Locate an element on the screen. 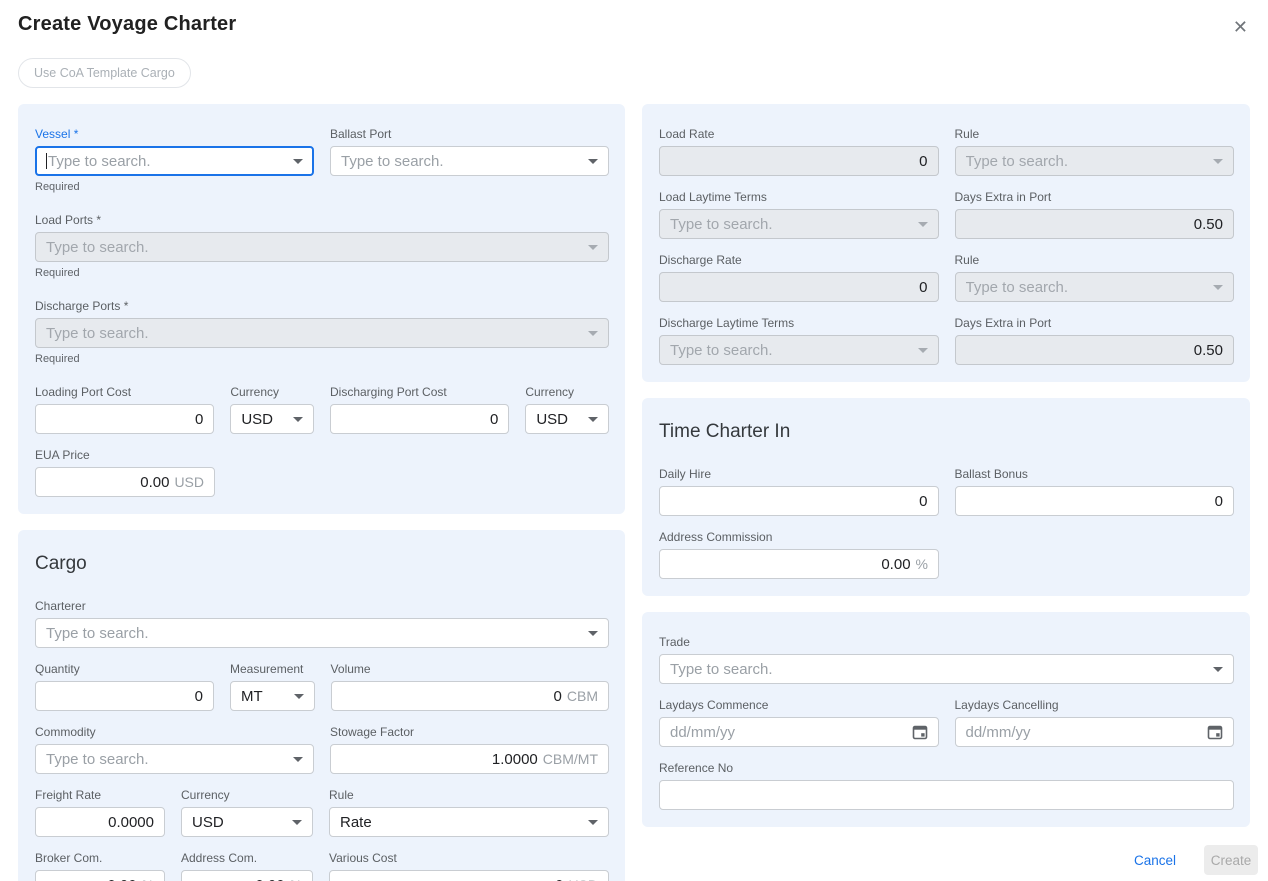 The image size is (1268, 881). various-cost-label: Various Cost is located at coordinates (363, 858).